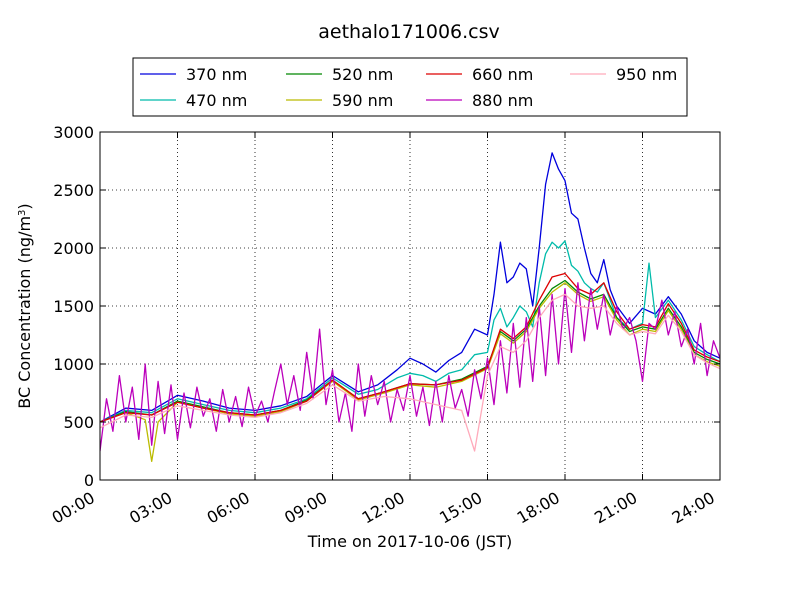 The width and height of the screenshot is (800, 604). What do you see at coordinates (89, 480) in the screenshot?
I see `y-tick-label: 0` at bounding box center [89, 480].